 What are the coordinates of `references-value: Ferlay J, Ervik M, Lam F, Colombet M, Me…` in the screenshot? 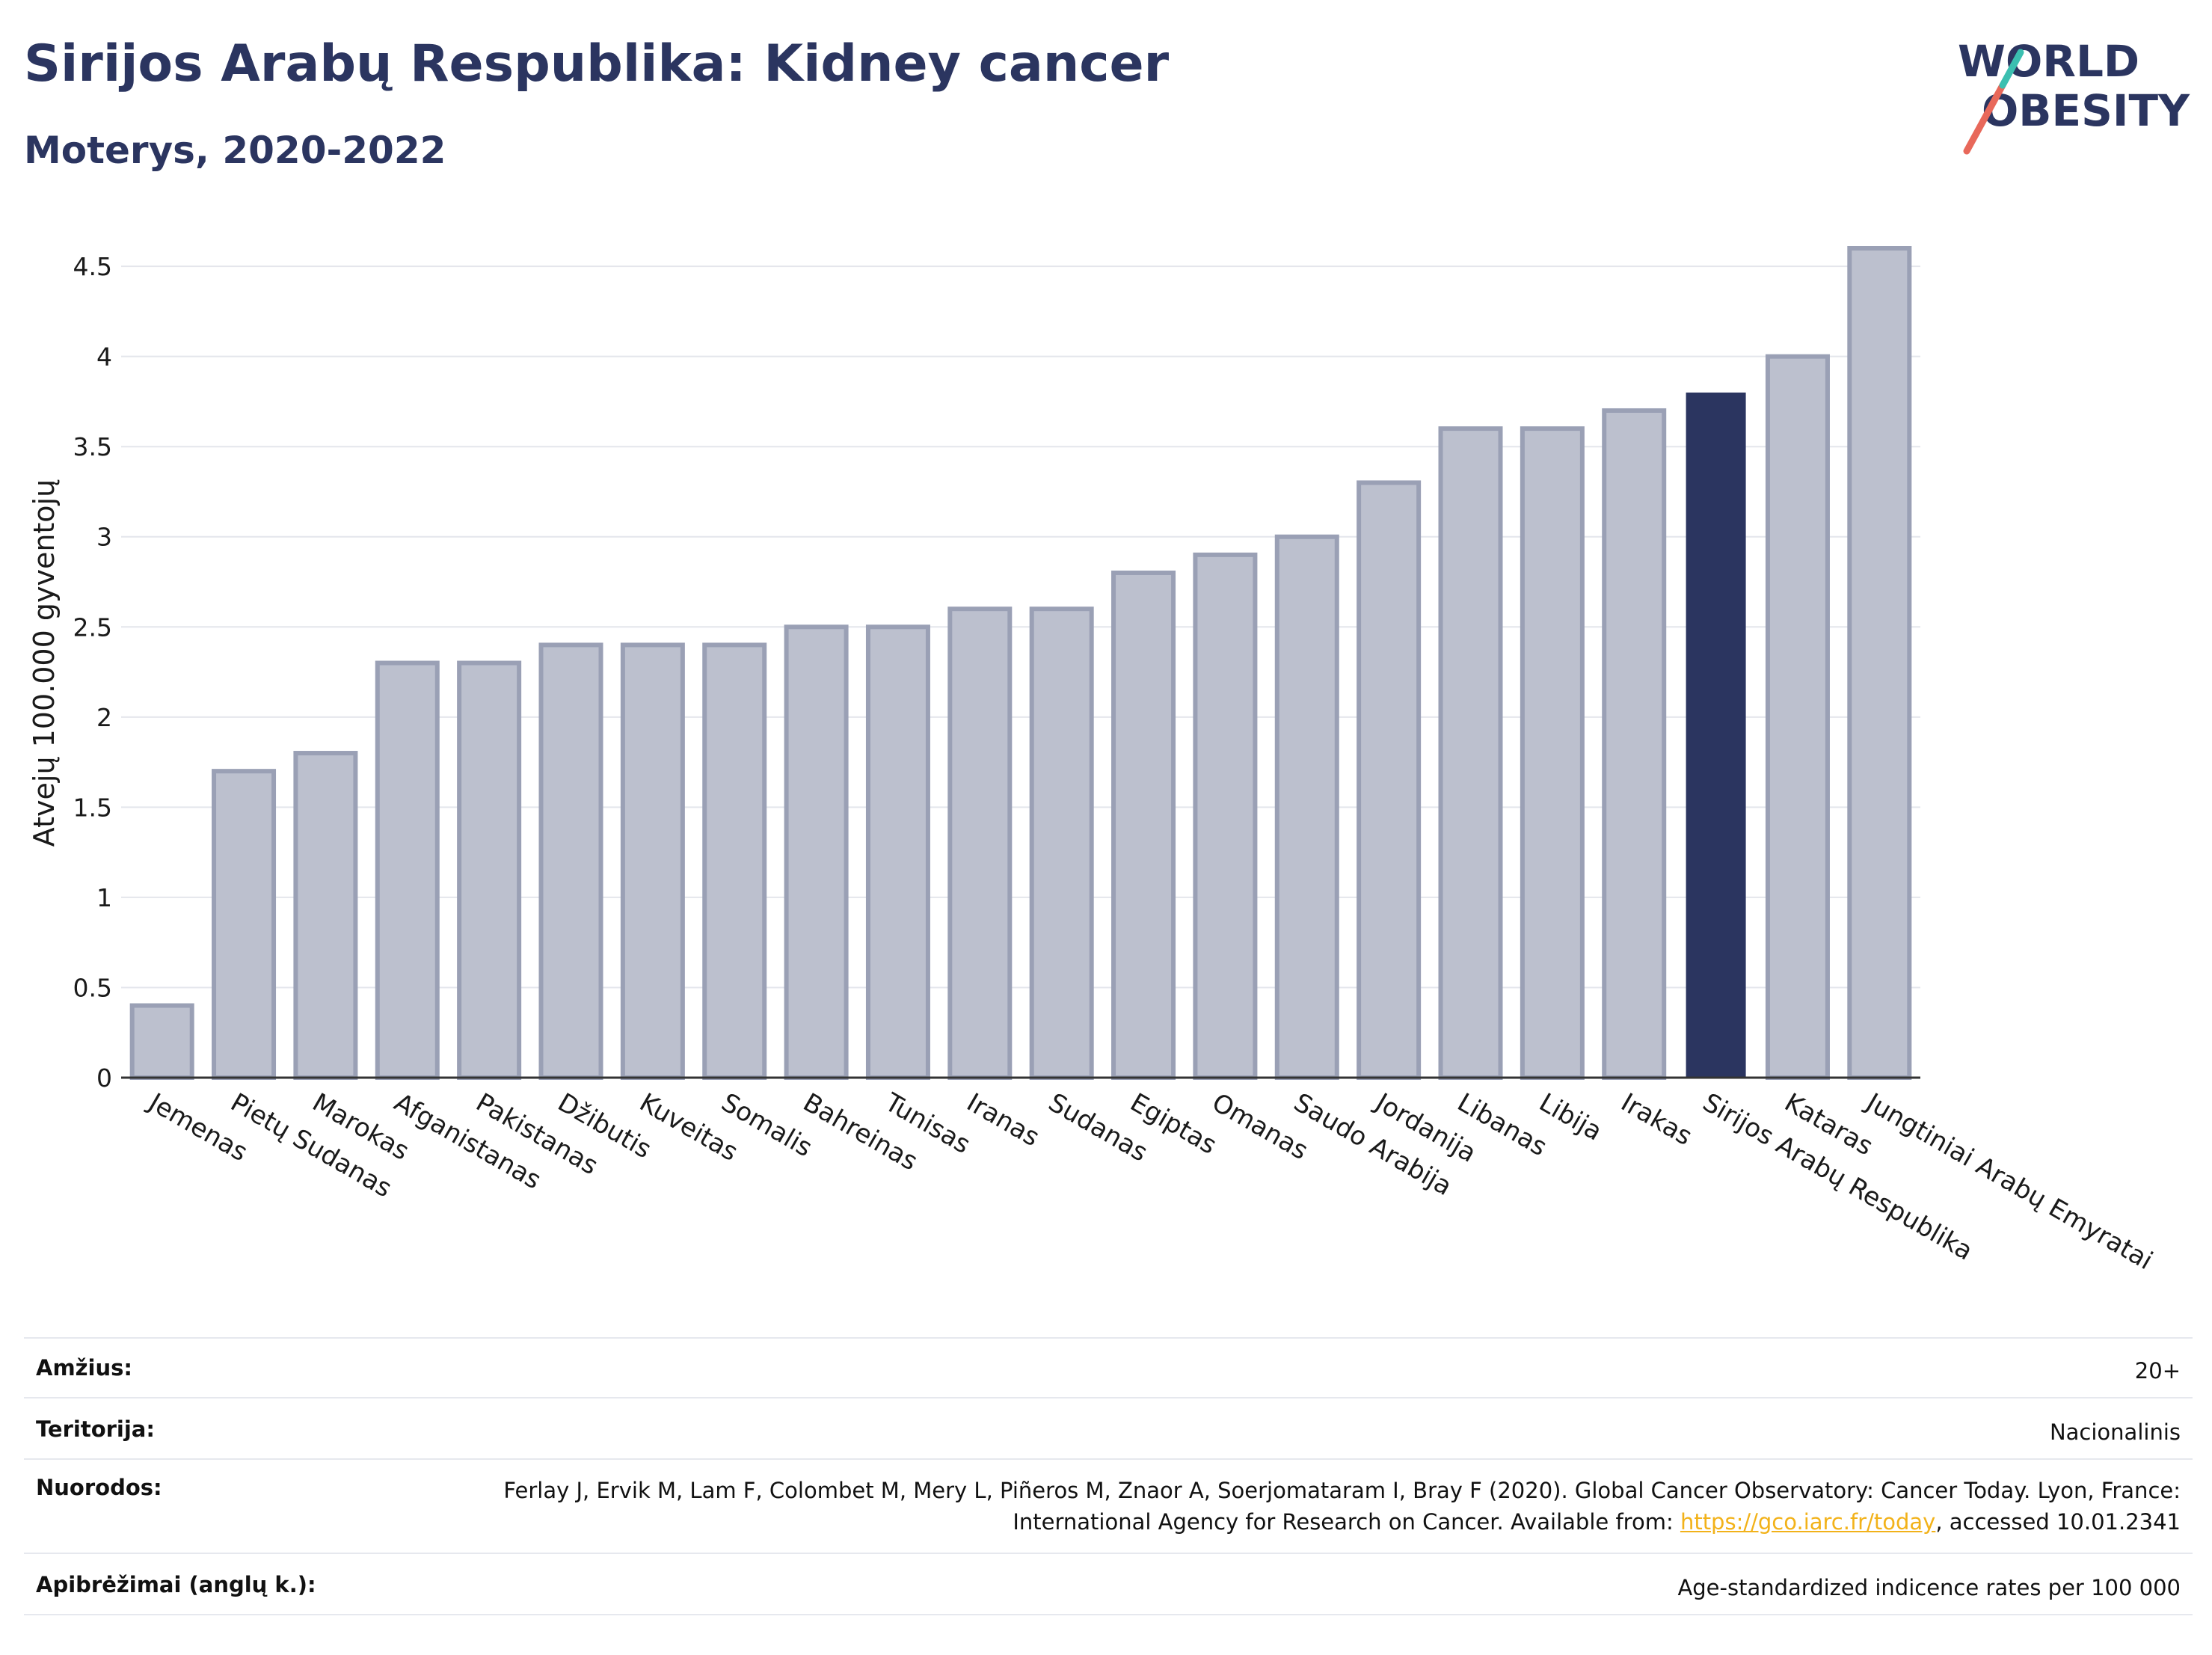 It's located at (1333, 1506).